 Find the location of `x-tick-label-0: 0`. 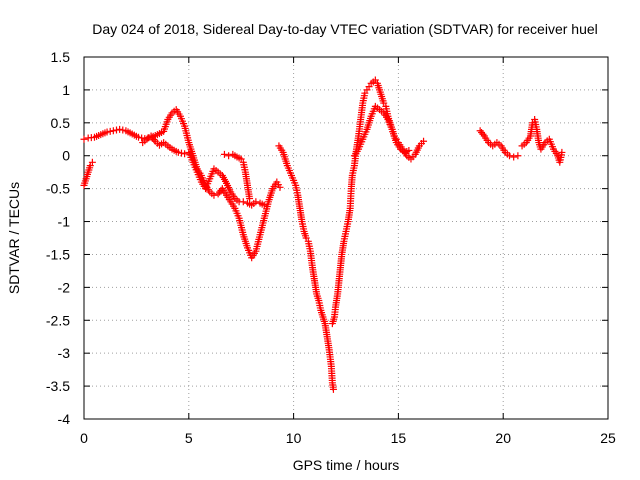

x-tick-label-0: 0 is located at coordinates (84, 438).